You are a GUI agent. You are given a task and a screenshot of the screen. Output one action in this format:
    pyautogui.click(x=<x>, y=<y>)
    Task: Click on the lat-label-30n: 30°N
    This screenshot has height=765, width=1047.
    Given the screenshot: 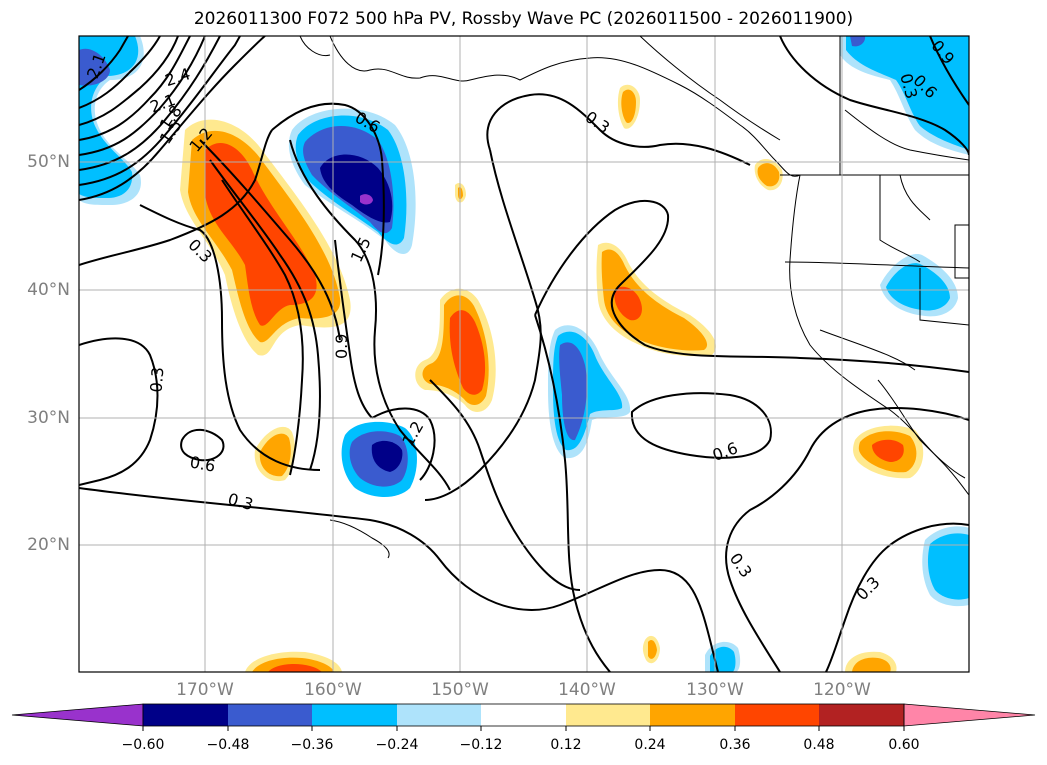 What is the action you would take?
    pyautogui.click(x=48, y=418)
    